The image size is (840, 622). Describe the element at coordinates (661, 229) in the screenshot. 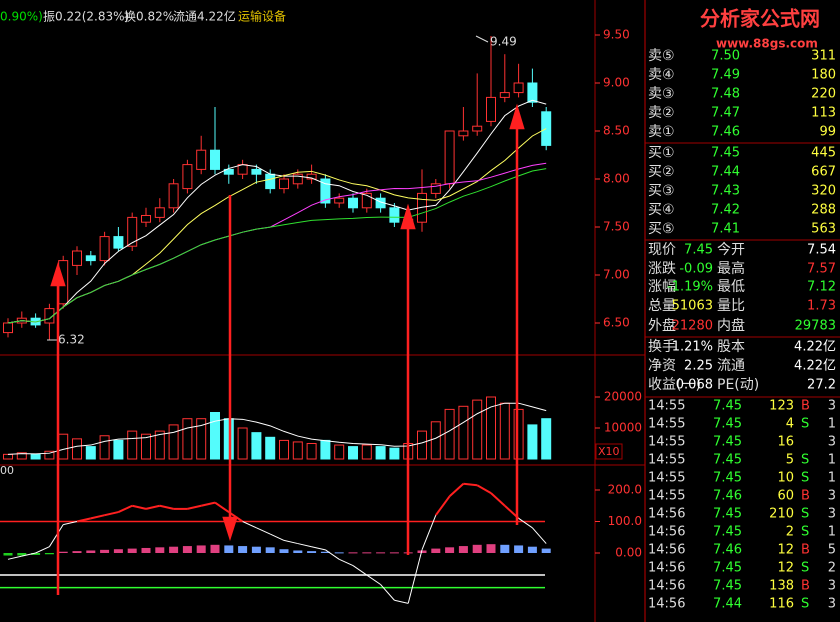

I see `book-label: 买⑤` at that location.